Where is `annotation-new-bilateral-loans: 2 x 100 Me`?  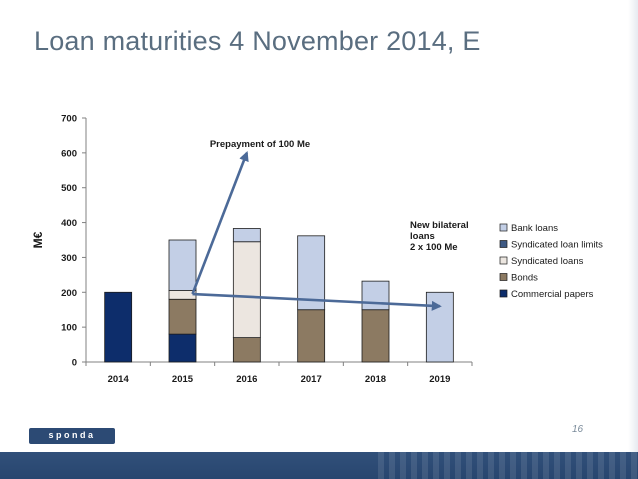
annotation-new-bilateral-loans: 2 x 100 Me is located at coordinates (434, 247).